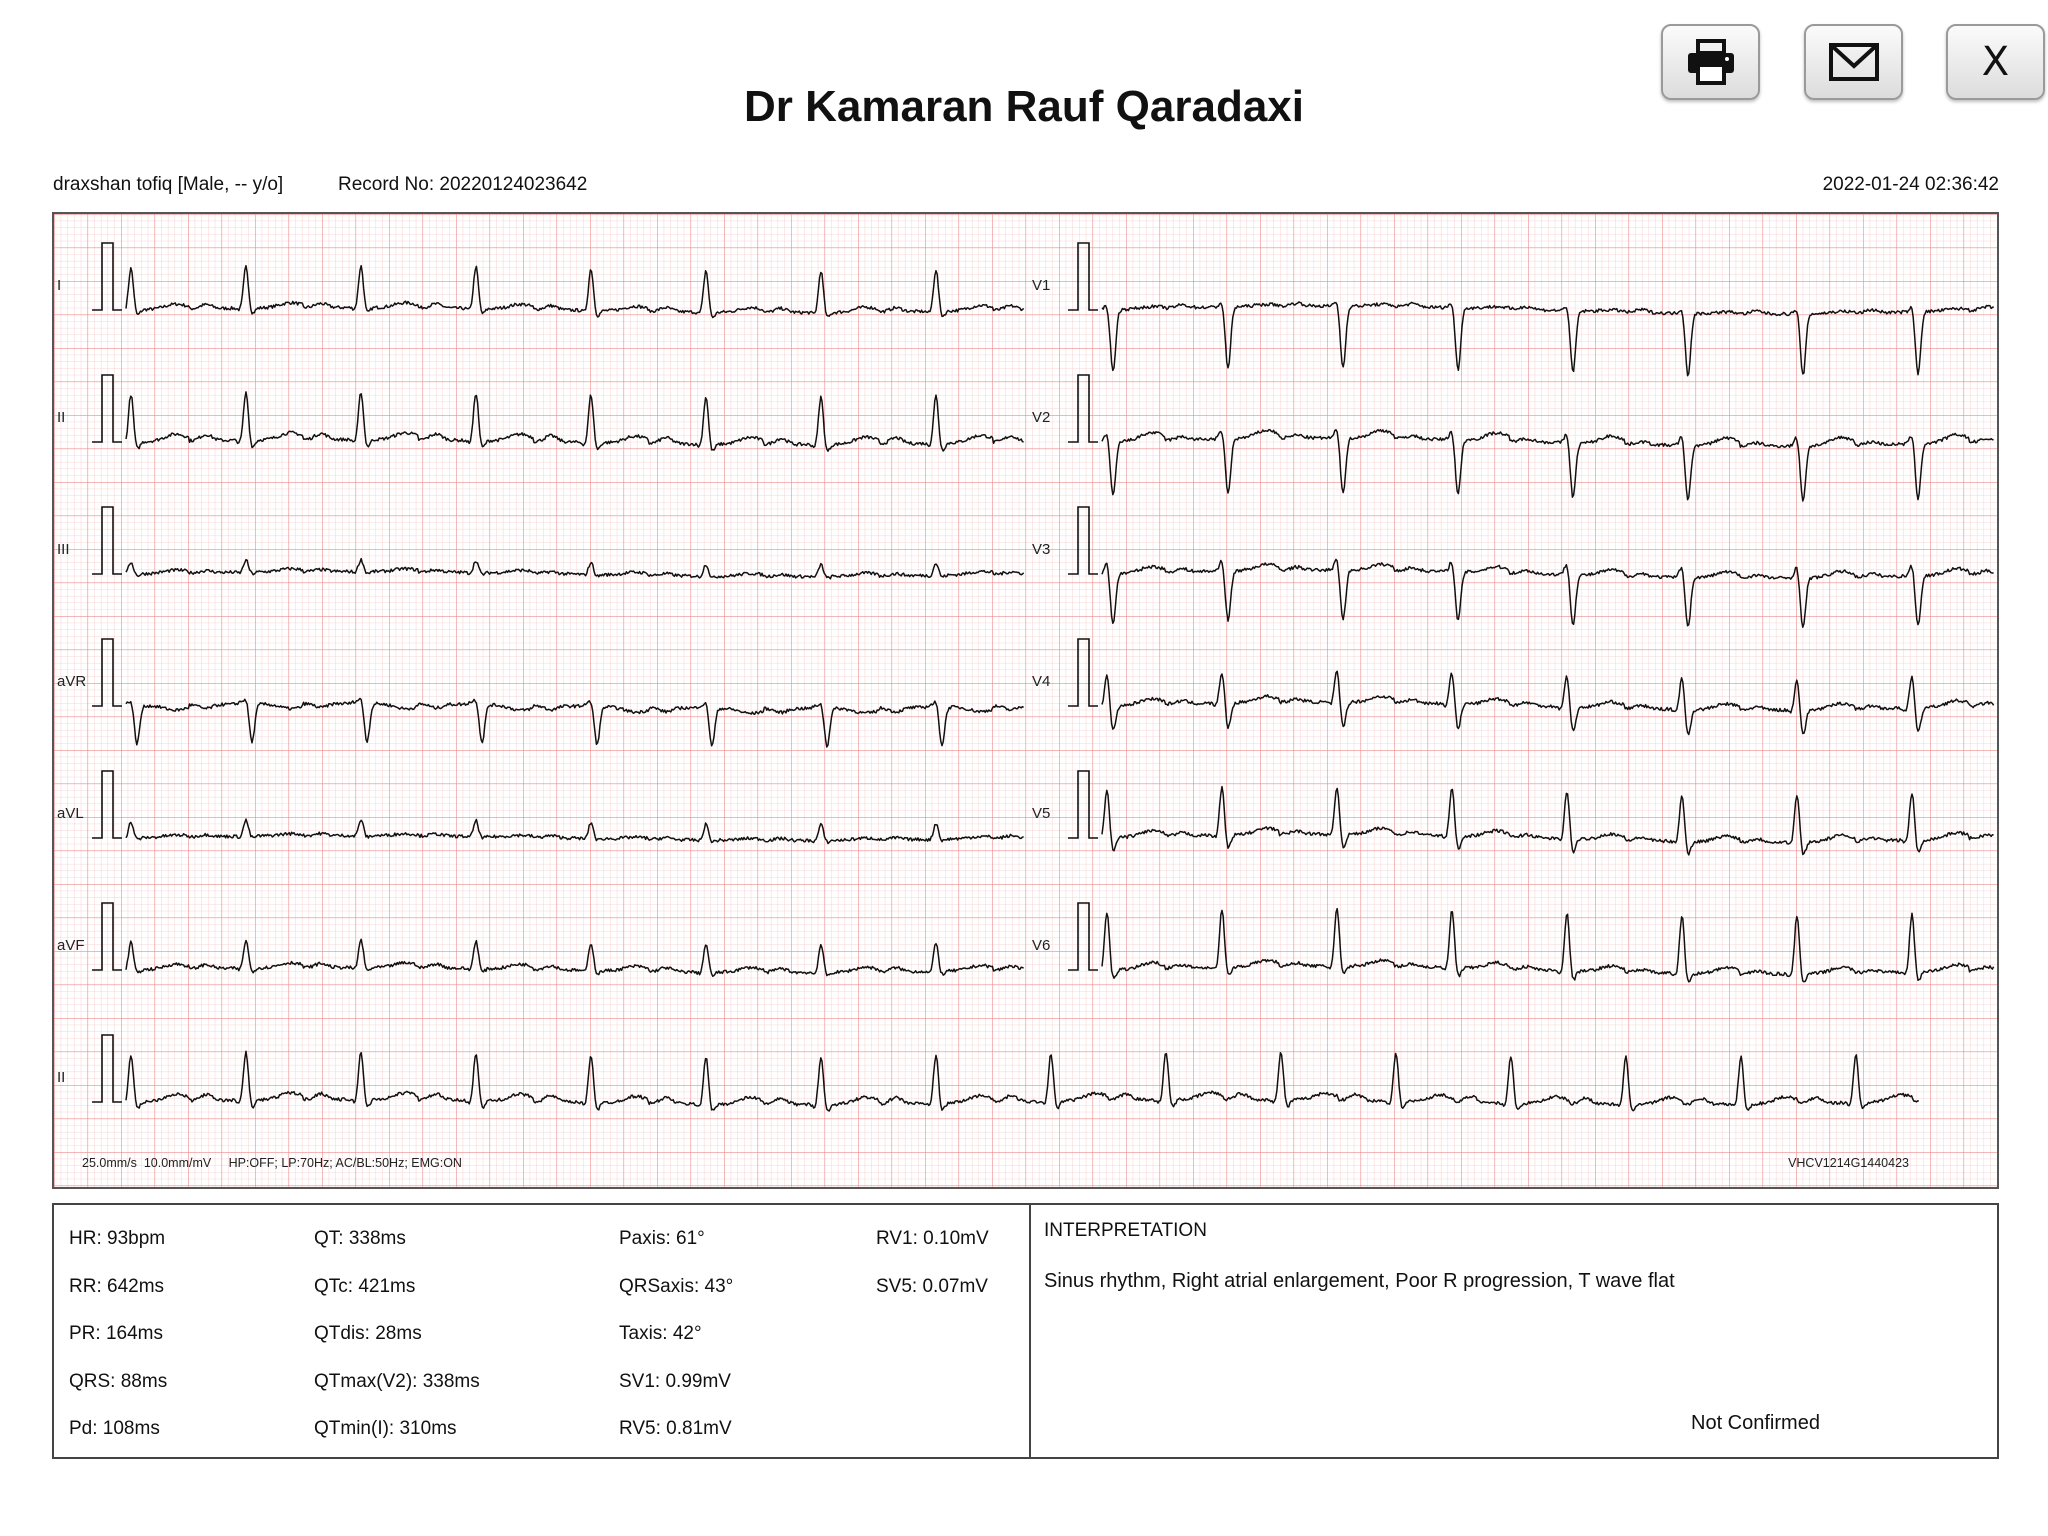  Describe the element at coordinates (1022, 1081) in the screenshot. I see `ecg-trace-rhythm-ii` at that location.